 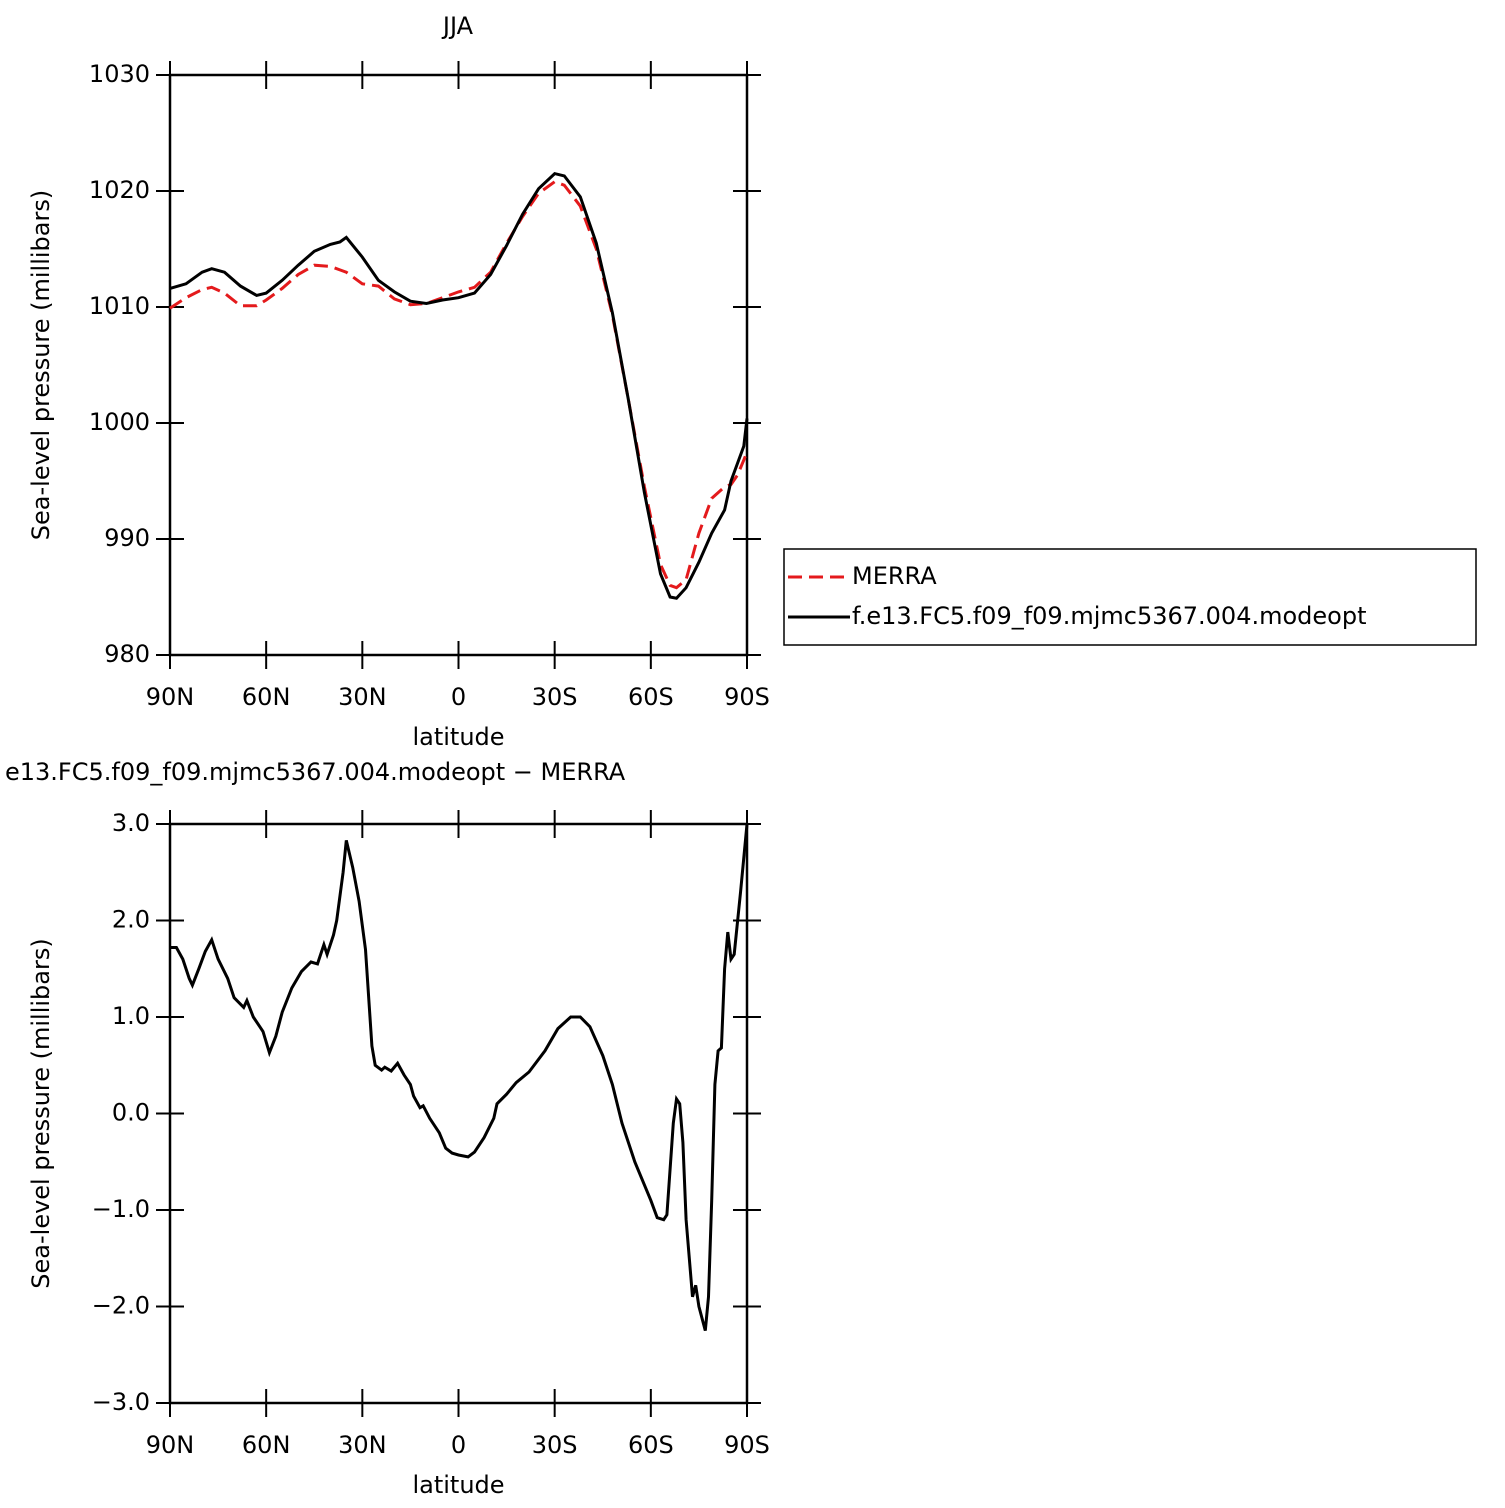 I want to click on y-tick-label: 1010, so click(x=119, y=306).